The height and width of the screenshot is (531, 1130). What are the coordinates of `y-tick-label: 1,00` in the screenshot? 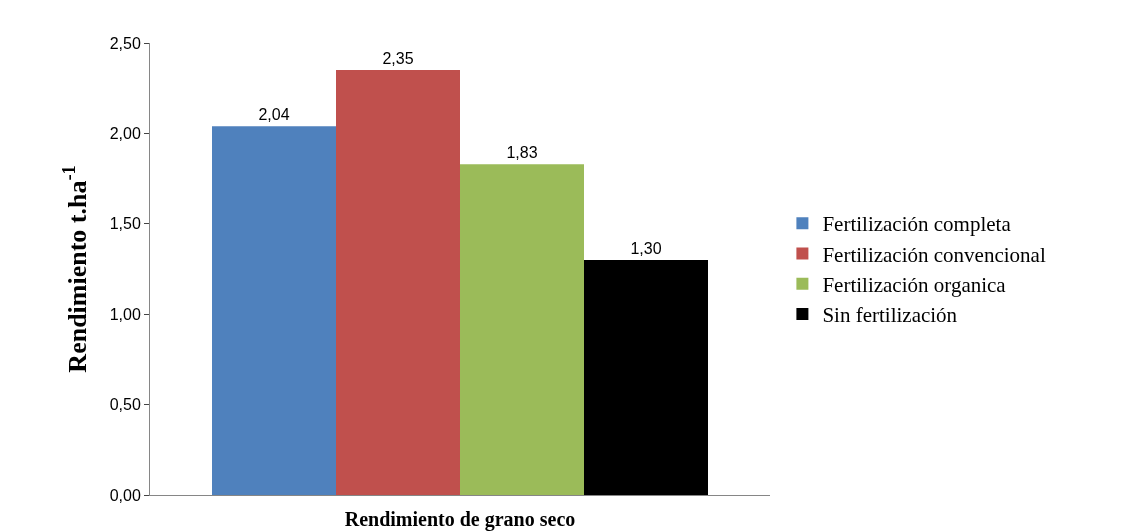 It's located at (125, 314).